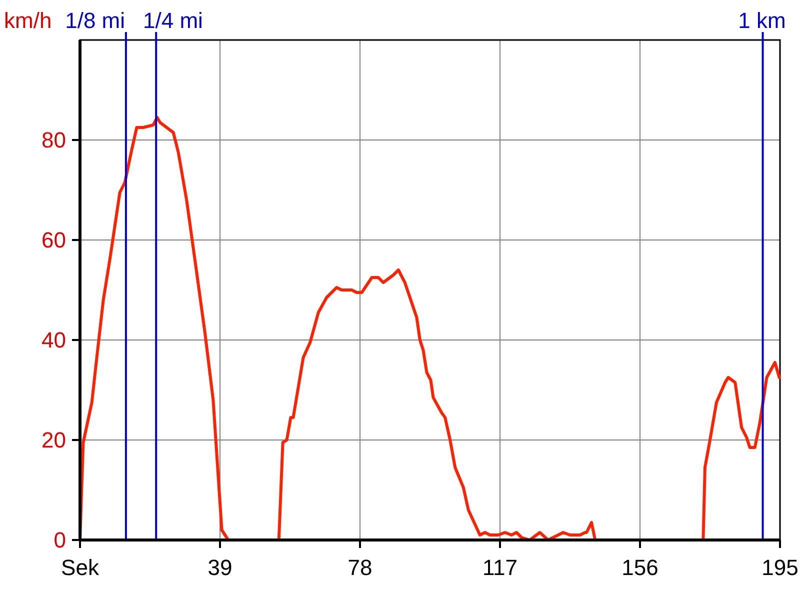 The image size is (800, 600). I want to click on ref-line-label: 1 km, so click(762, 20).